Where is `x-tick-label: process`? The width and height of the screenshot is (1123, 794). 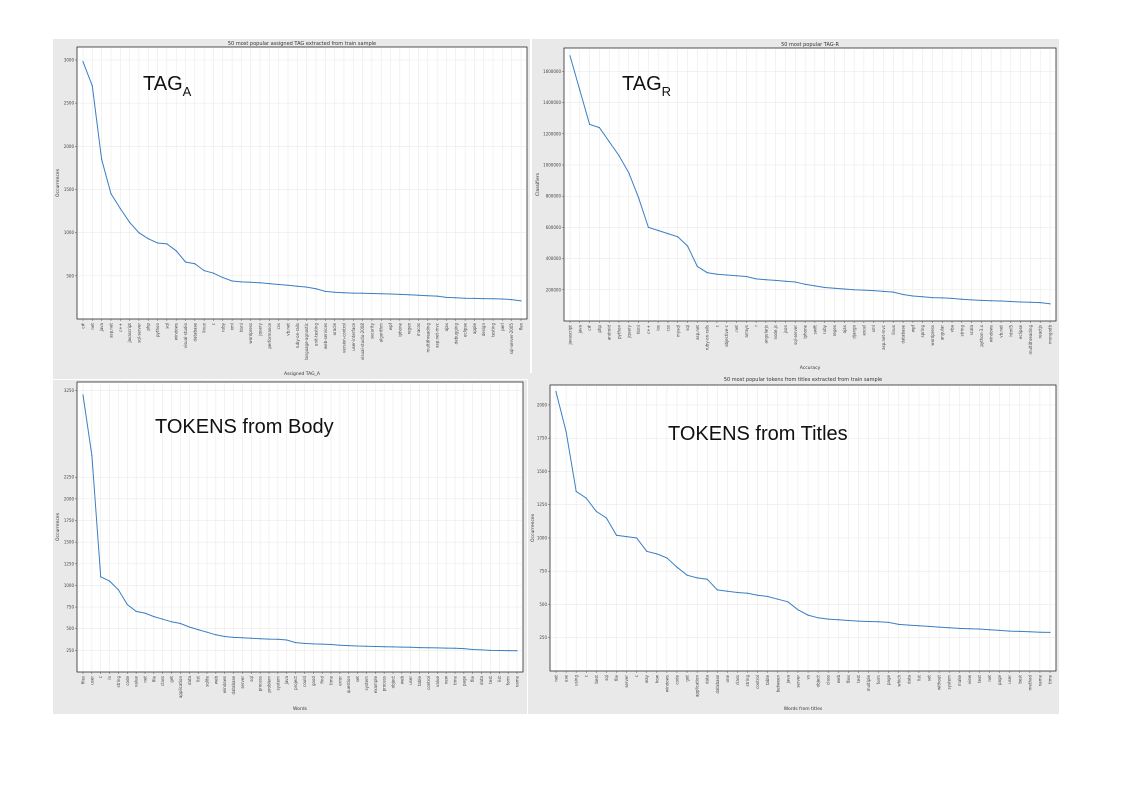
x-tick-label: process is located at coordinates (260, 683).